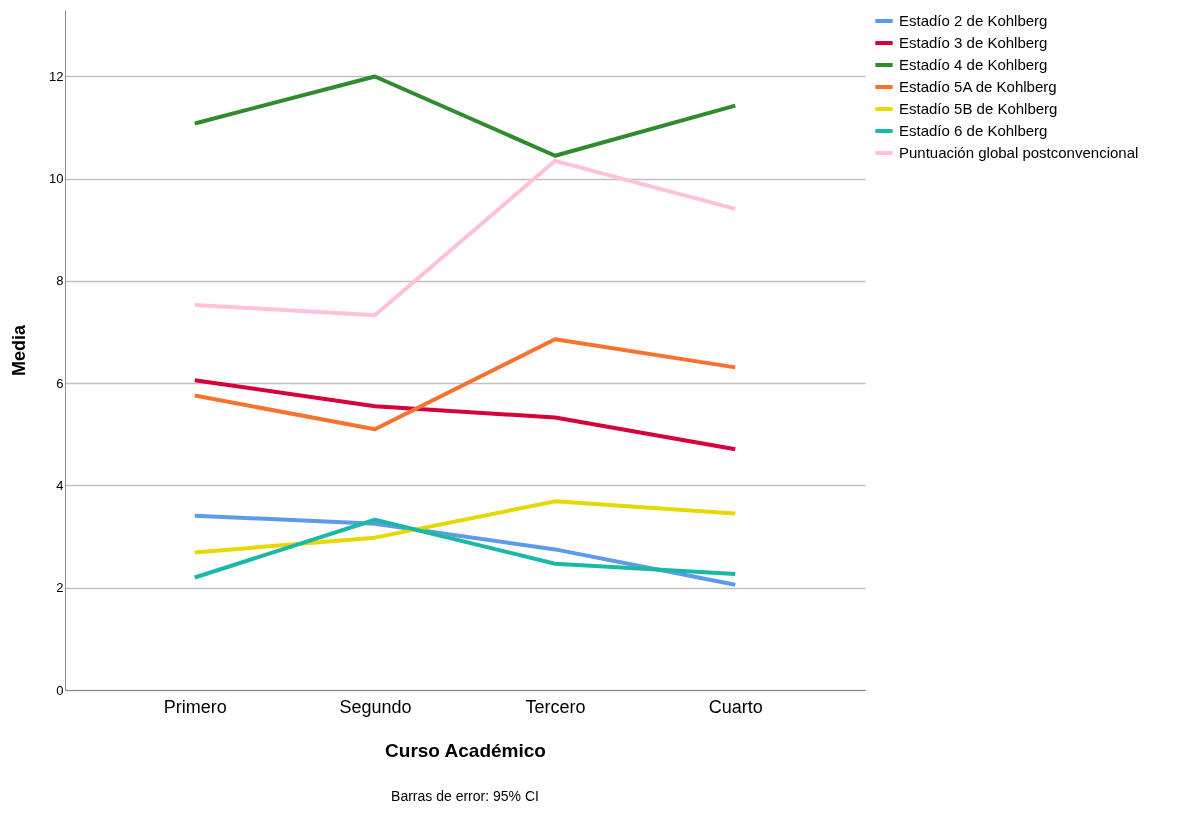  I want to click on legend-label: Estadío 5B de Kohlberg, so click(978, 108).